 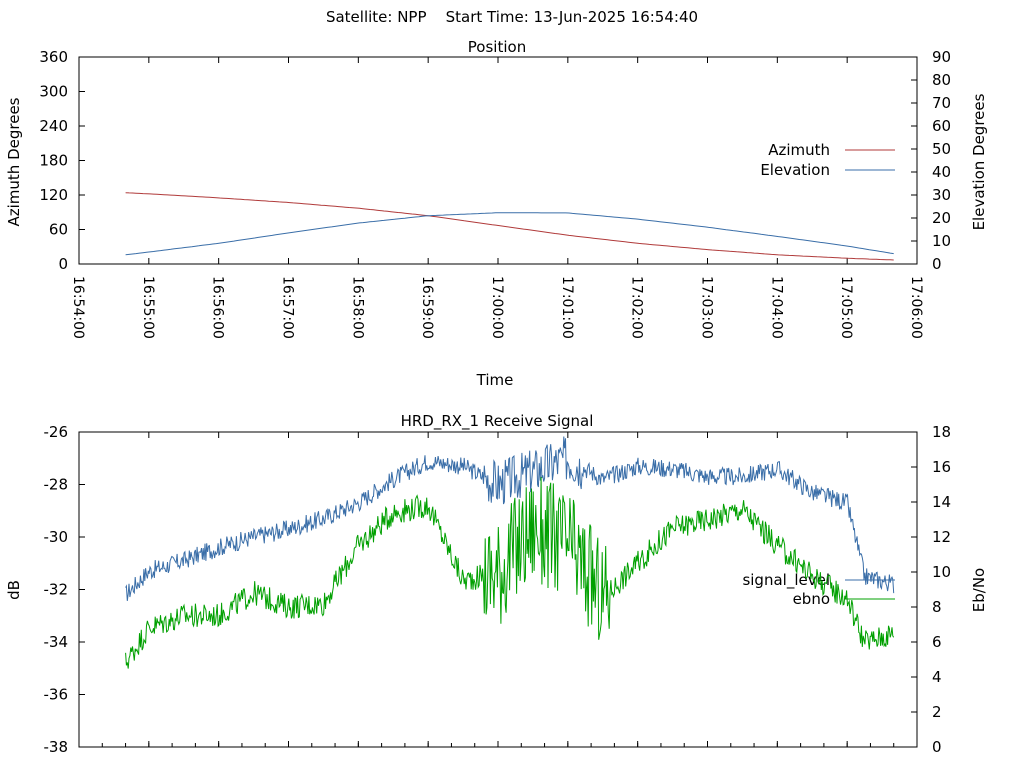 I want to click on position-x-tick-label: 16:54:00, so click(x=78, y=307).